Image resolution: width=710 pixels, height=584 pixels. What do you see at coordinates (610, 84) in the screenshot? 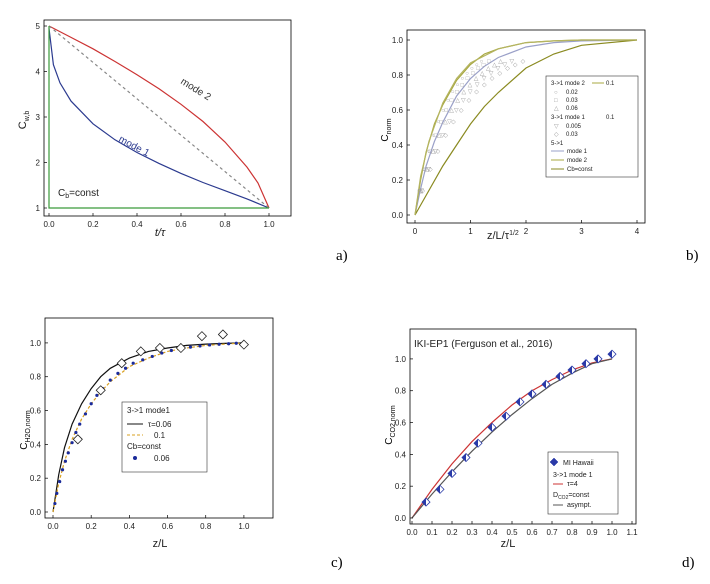
I see `panel-b-legend-head1-val: 0.1` at bounding box center [610, 84].